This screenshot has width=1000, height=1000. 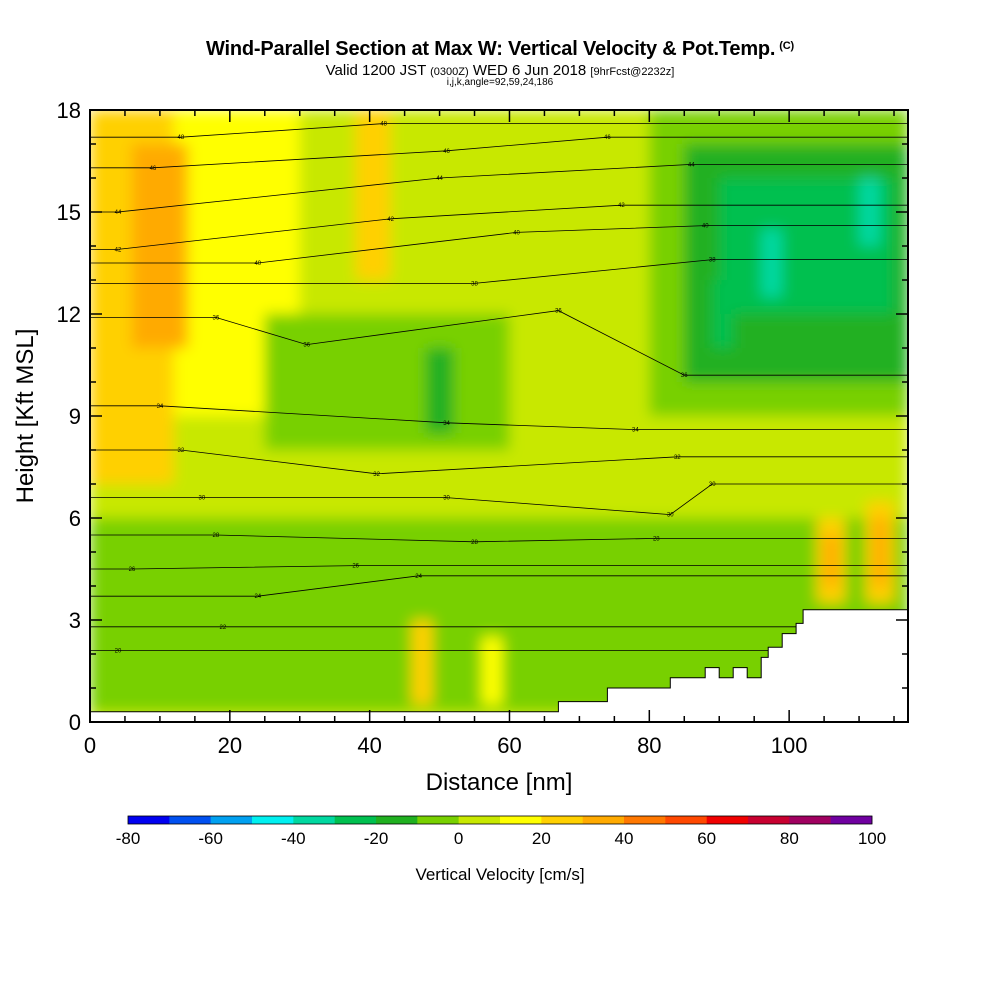 I want to click on theta-contour-label: 20, so click(x=118, y=652).